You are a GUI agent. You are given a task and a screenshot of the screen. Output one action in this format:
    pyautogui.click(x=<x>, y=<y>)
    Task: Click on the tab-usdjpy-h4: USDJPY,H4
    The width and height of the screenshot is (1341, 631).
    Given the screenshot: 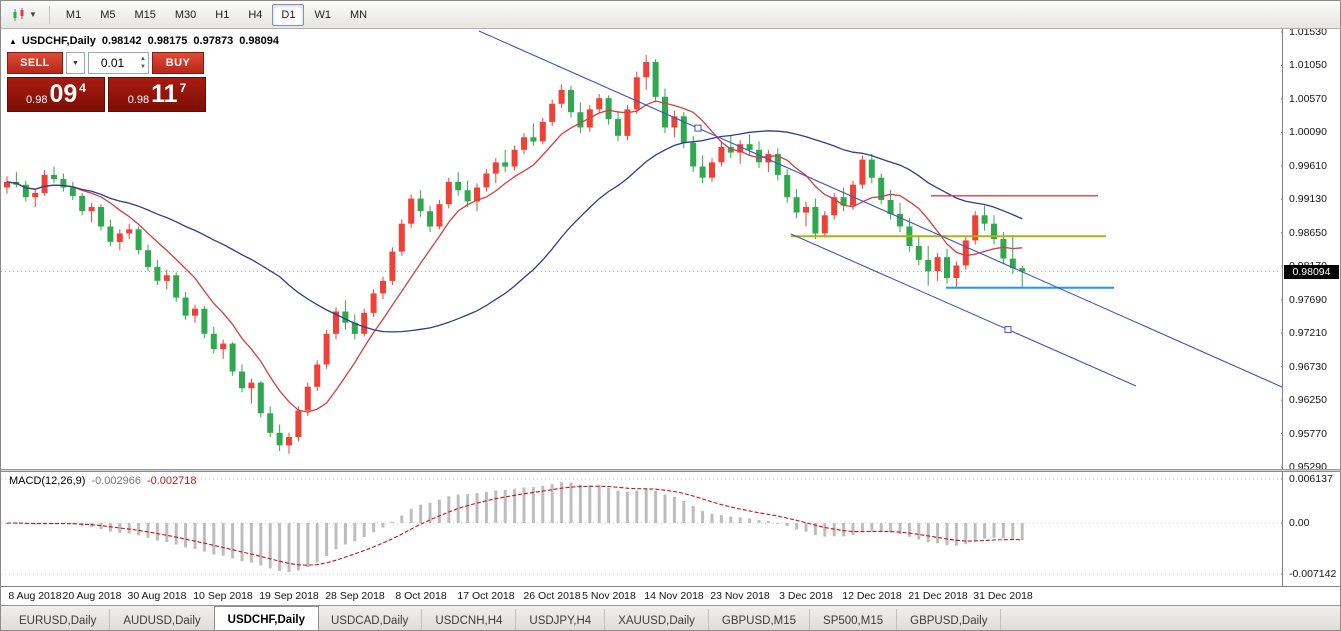 What is the action you would take?
    pyautogui.click(x=561, y=619)
    